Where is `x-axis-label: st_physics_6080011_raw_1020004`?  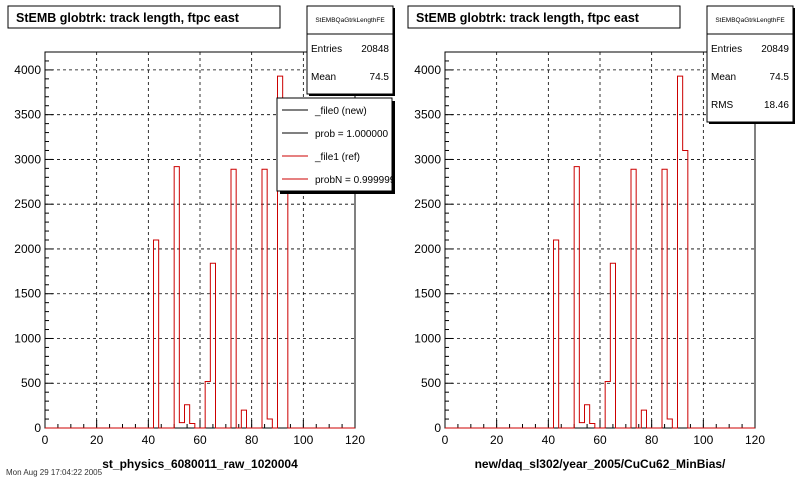
x-axis-label: st_physics_6080011_raw_1020004 is located at coordinates (200, 464).